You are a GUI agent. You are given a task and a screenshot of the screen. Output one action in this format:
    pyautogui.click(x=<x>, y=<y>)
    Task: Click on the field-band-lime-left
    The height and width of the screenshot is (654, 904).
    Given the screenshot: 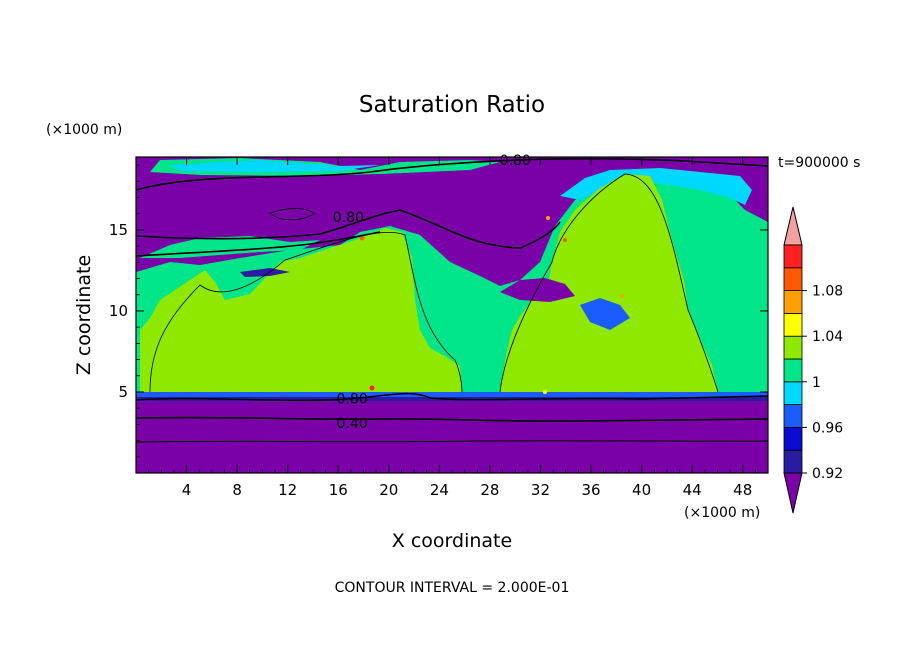 What is the action you would take?
    pyautogui.click(x=301, y=310)
    